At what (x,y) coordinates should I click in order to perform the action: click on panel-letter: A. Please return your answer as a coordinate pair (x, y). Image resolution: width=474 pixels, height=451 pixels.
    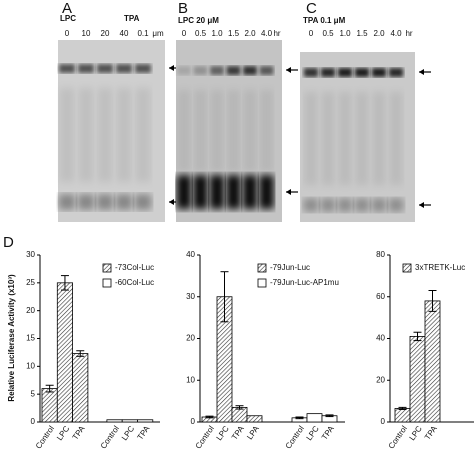
    Looking at the image, I should click on (67, 8).